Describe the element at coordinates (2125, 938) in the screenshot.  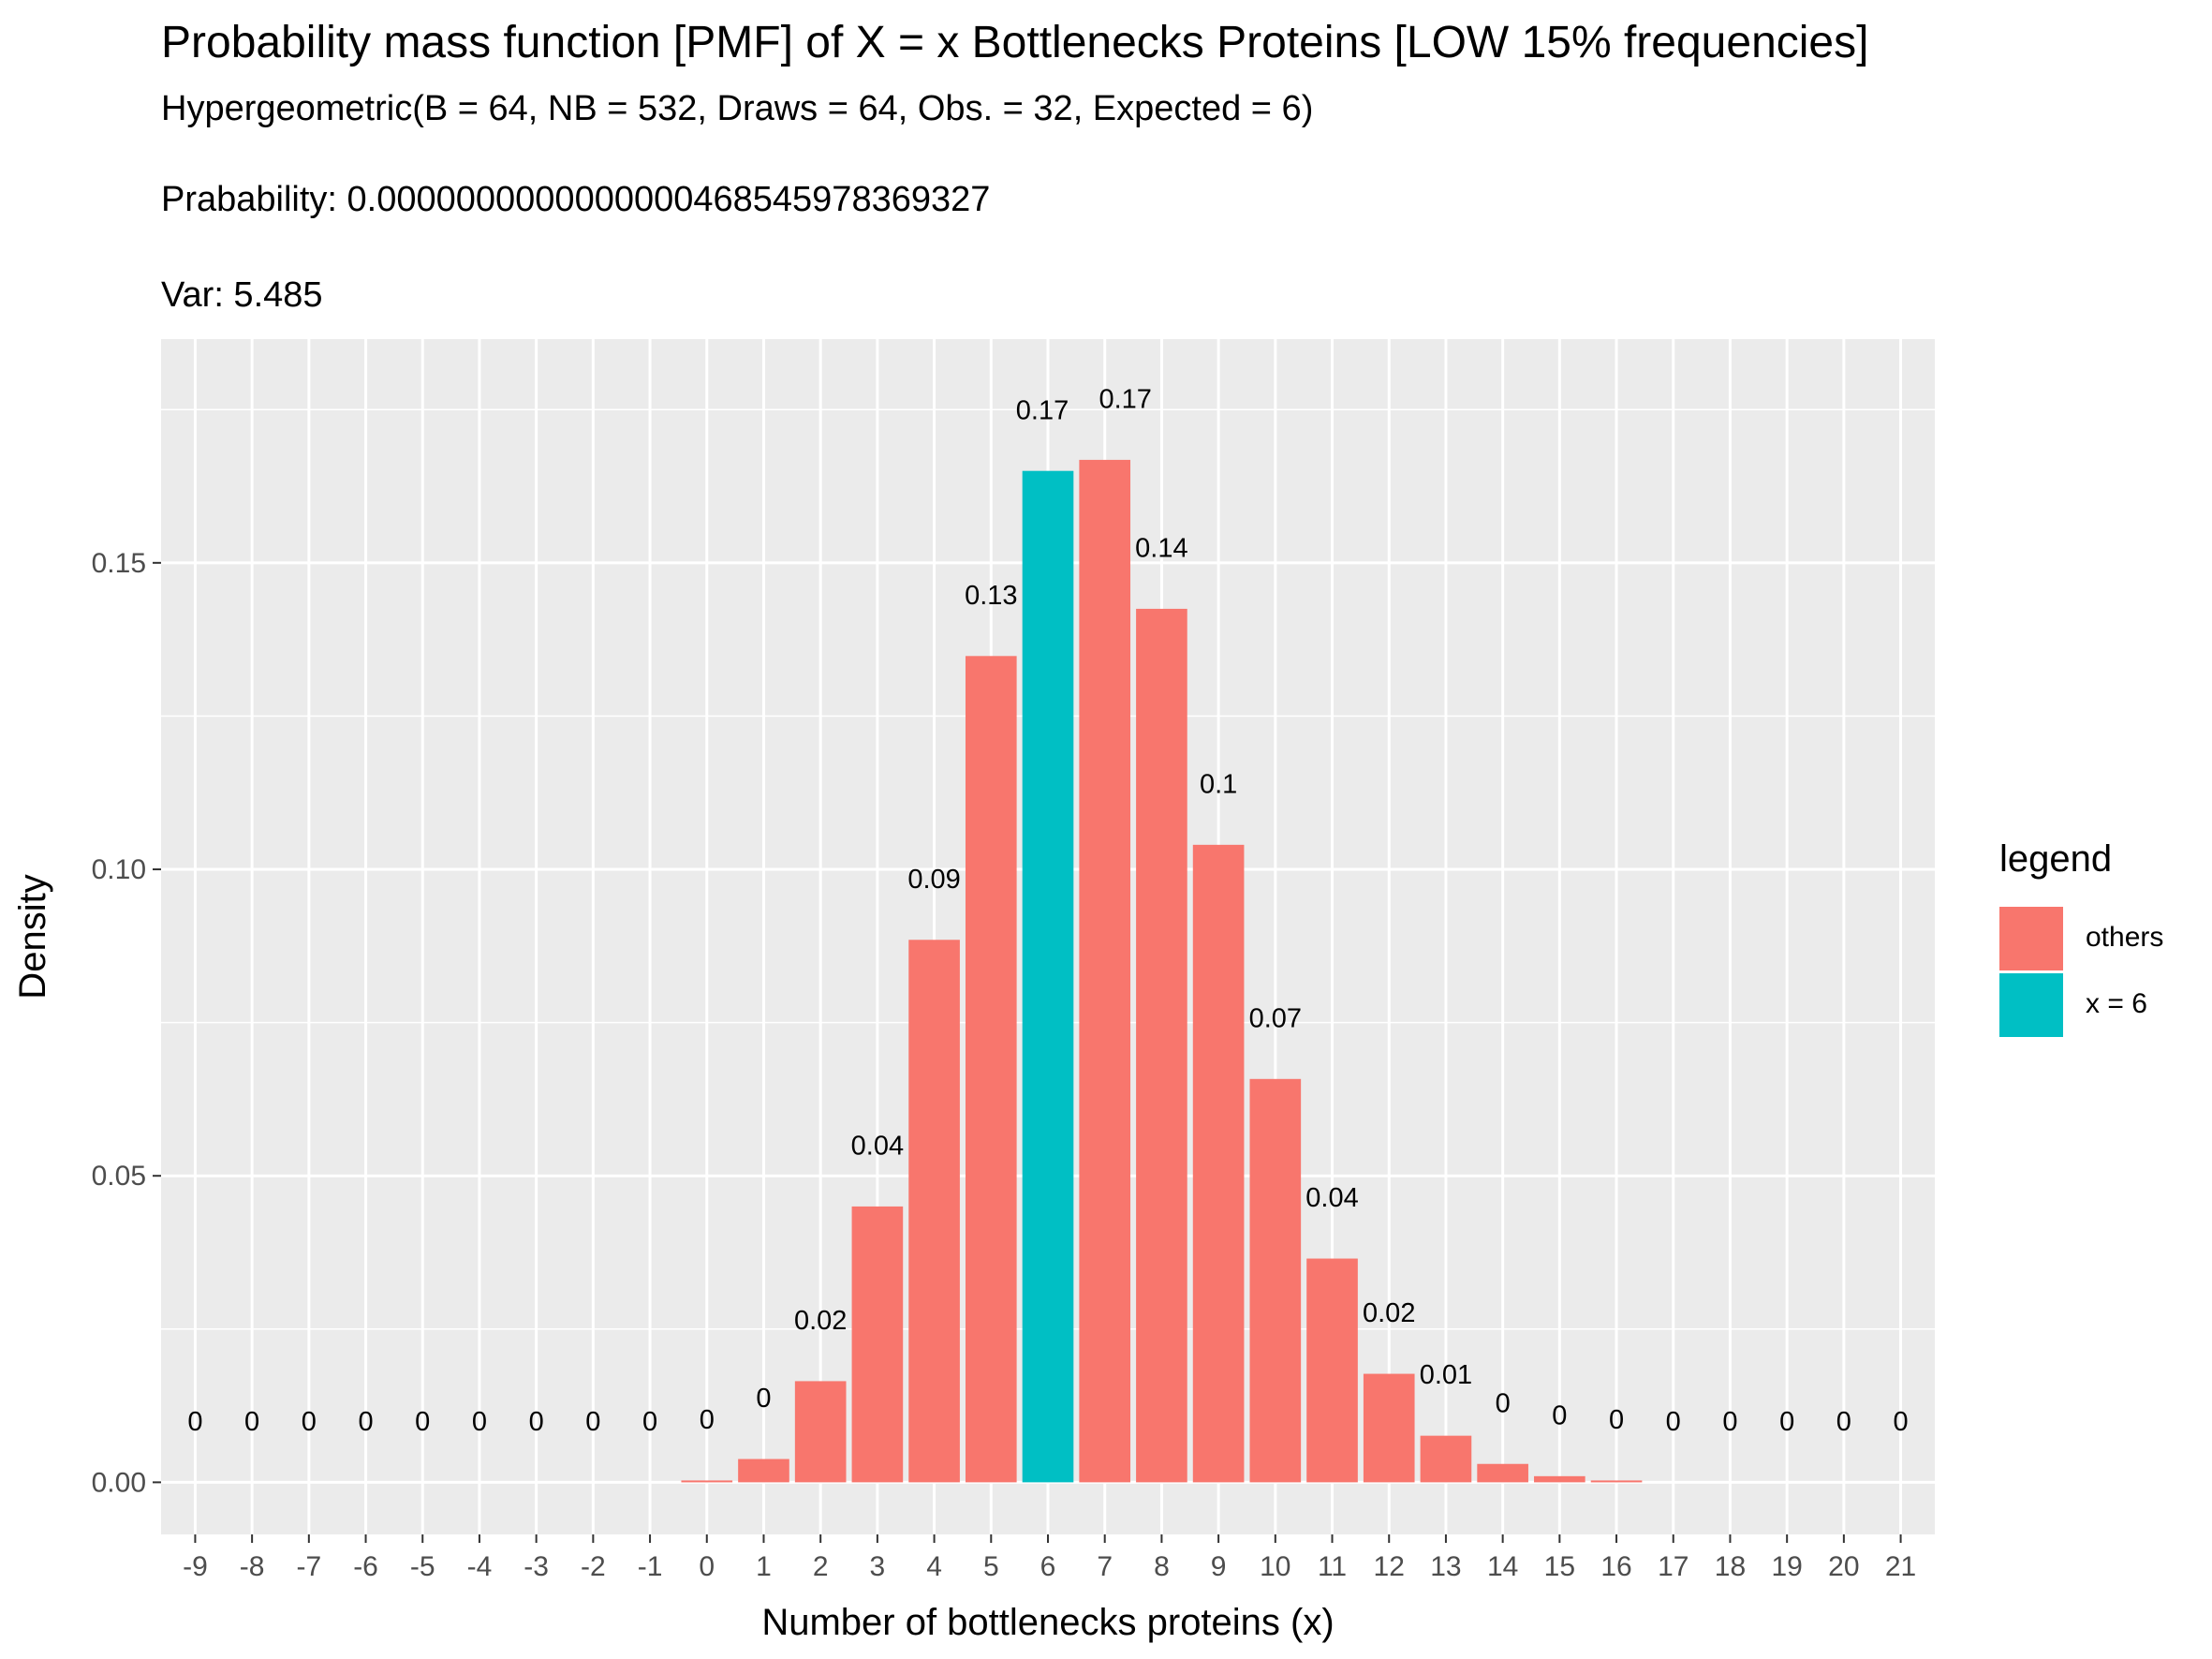
I see `legend-label-others: others` at that location.